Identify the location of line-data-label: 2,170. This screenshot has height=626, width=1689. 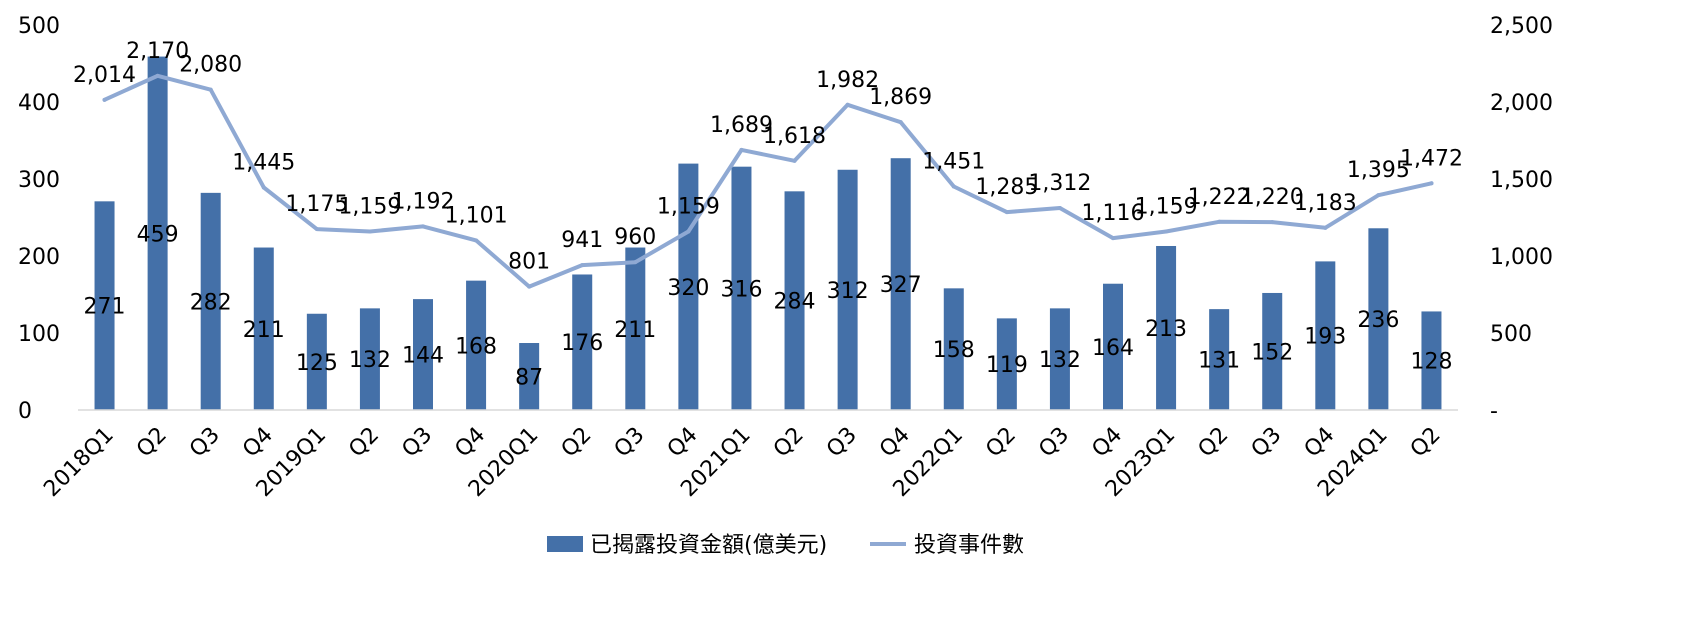
(157, 51).